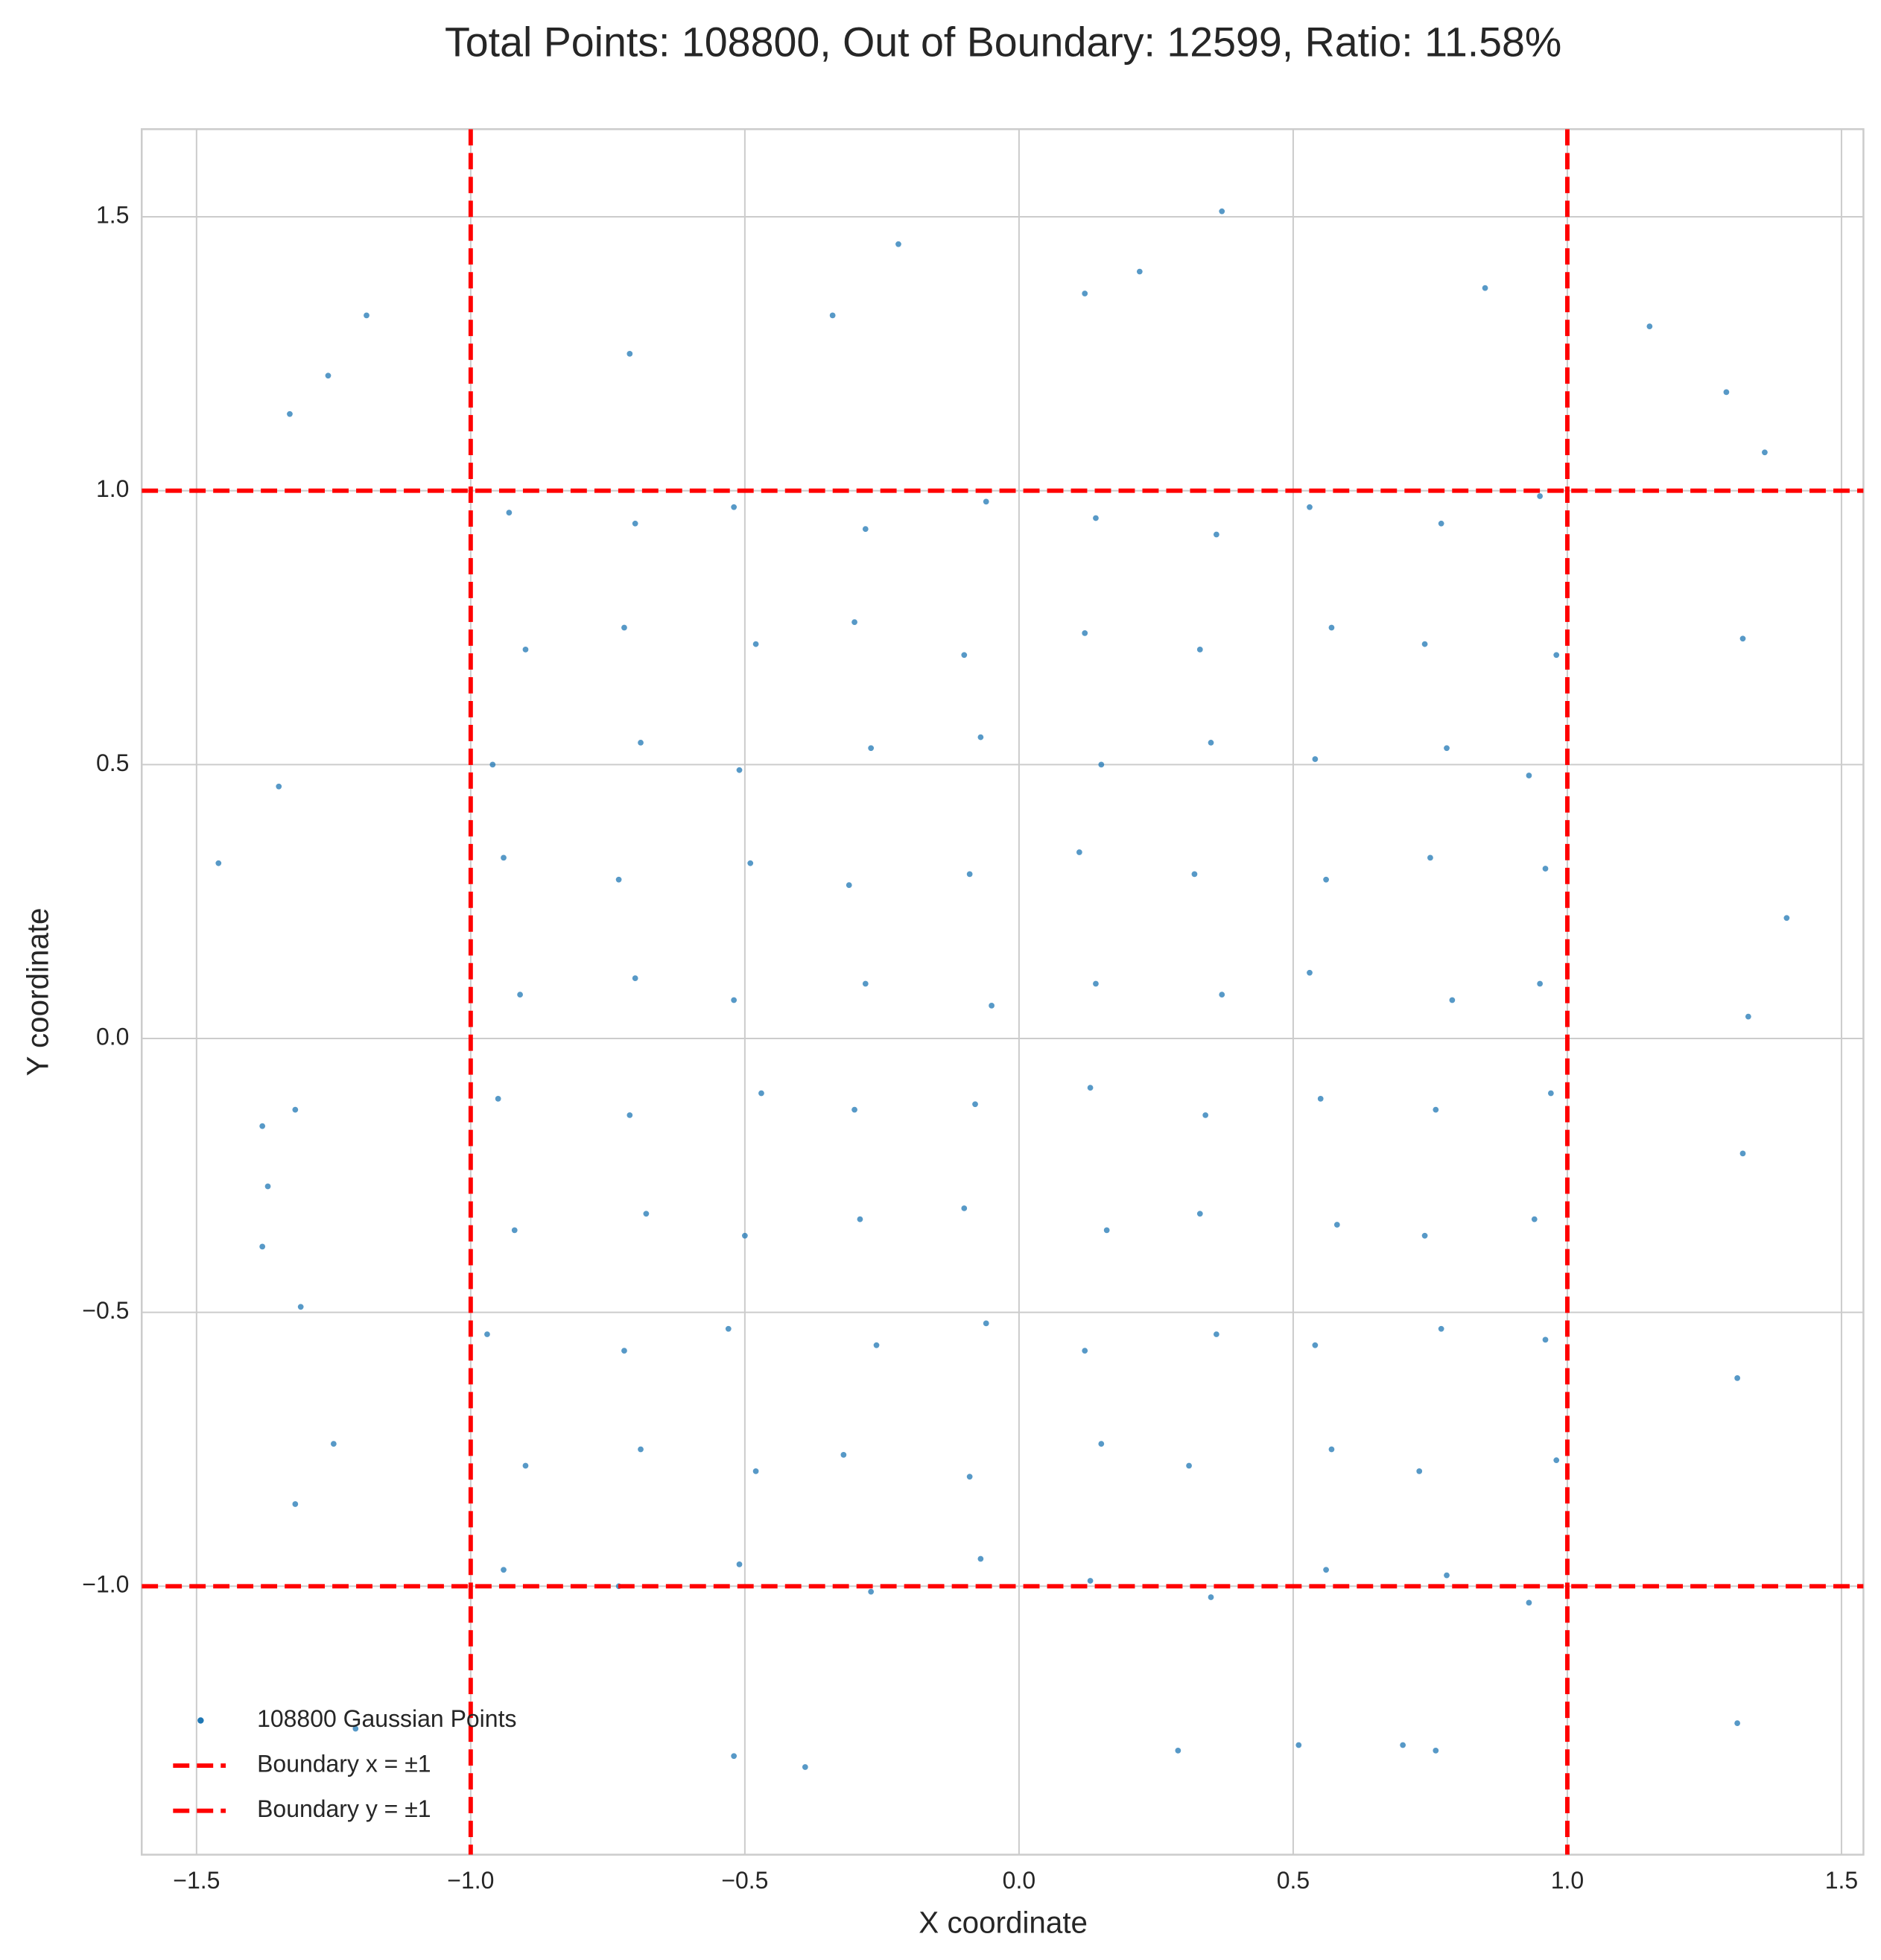 The width and height of the screenshot is (1881, 1960). I want to click on x-axis-label: X coordinate, so click(1003, 1923).